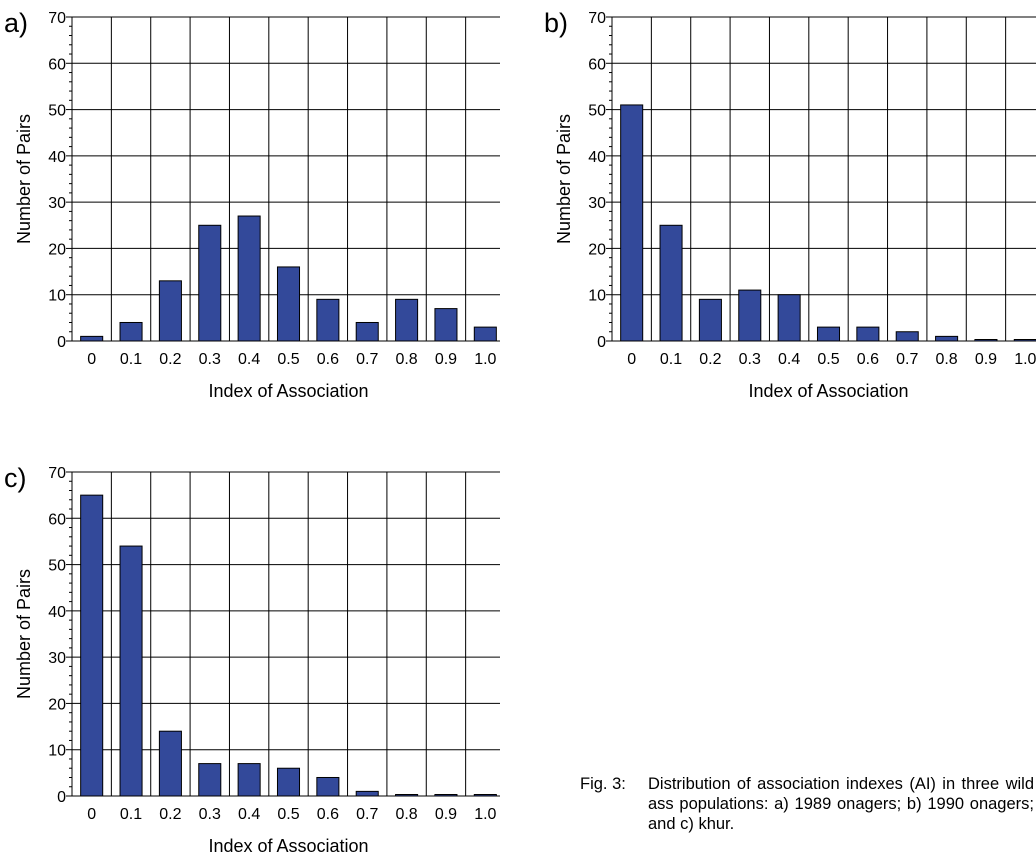  What do you see at coordinates (367, 814) in the screenshot?
I see `x-tick-label: 0.7` at bounding box center [367, 814].